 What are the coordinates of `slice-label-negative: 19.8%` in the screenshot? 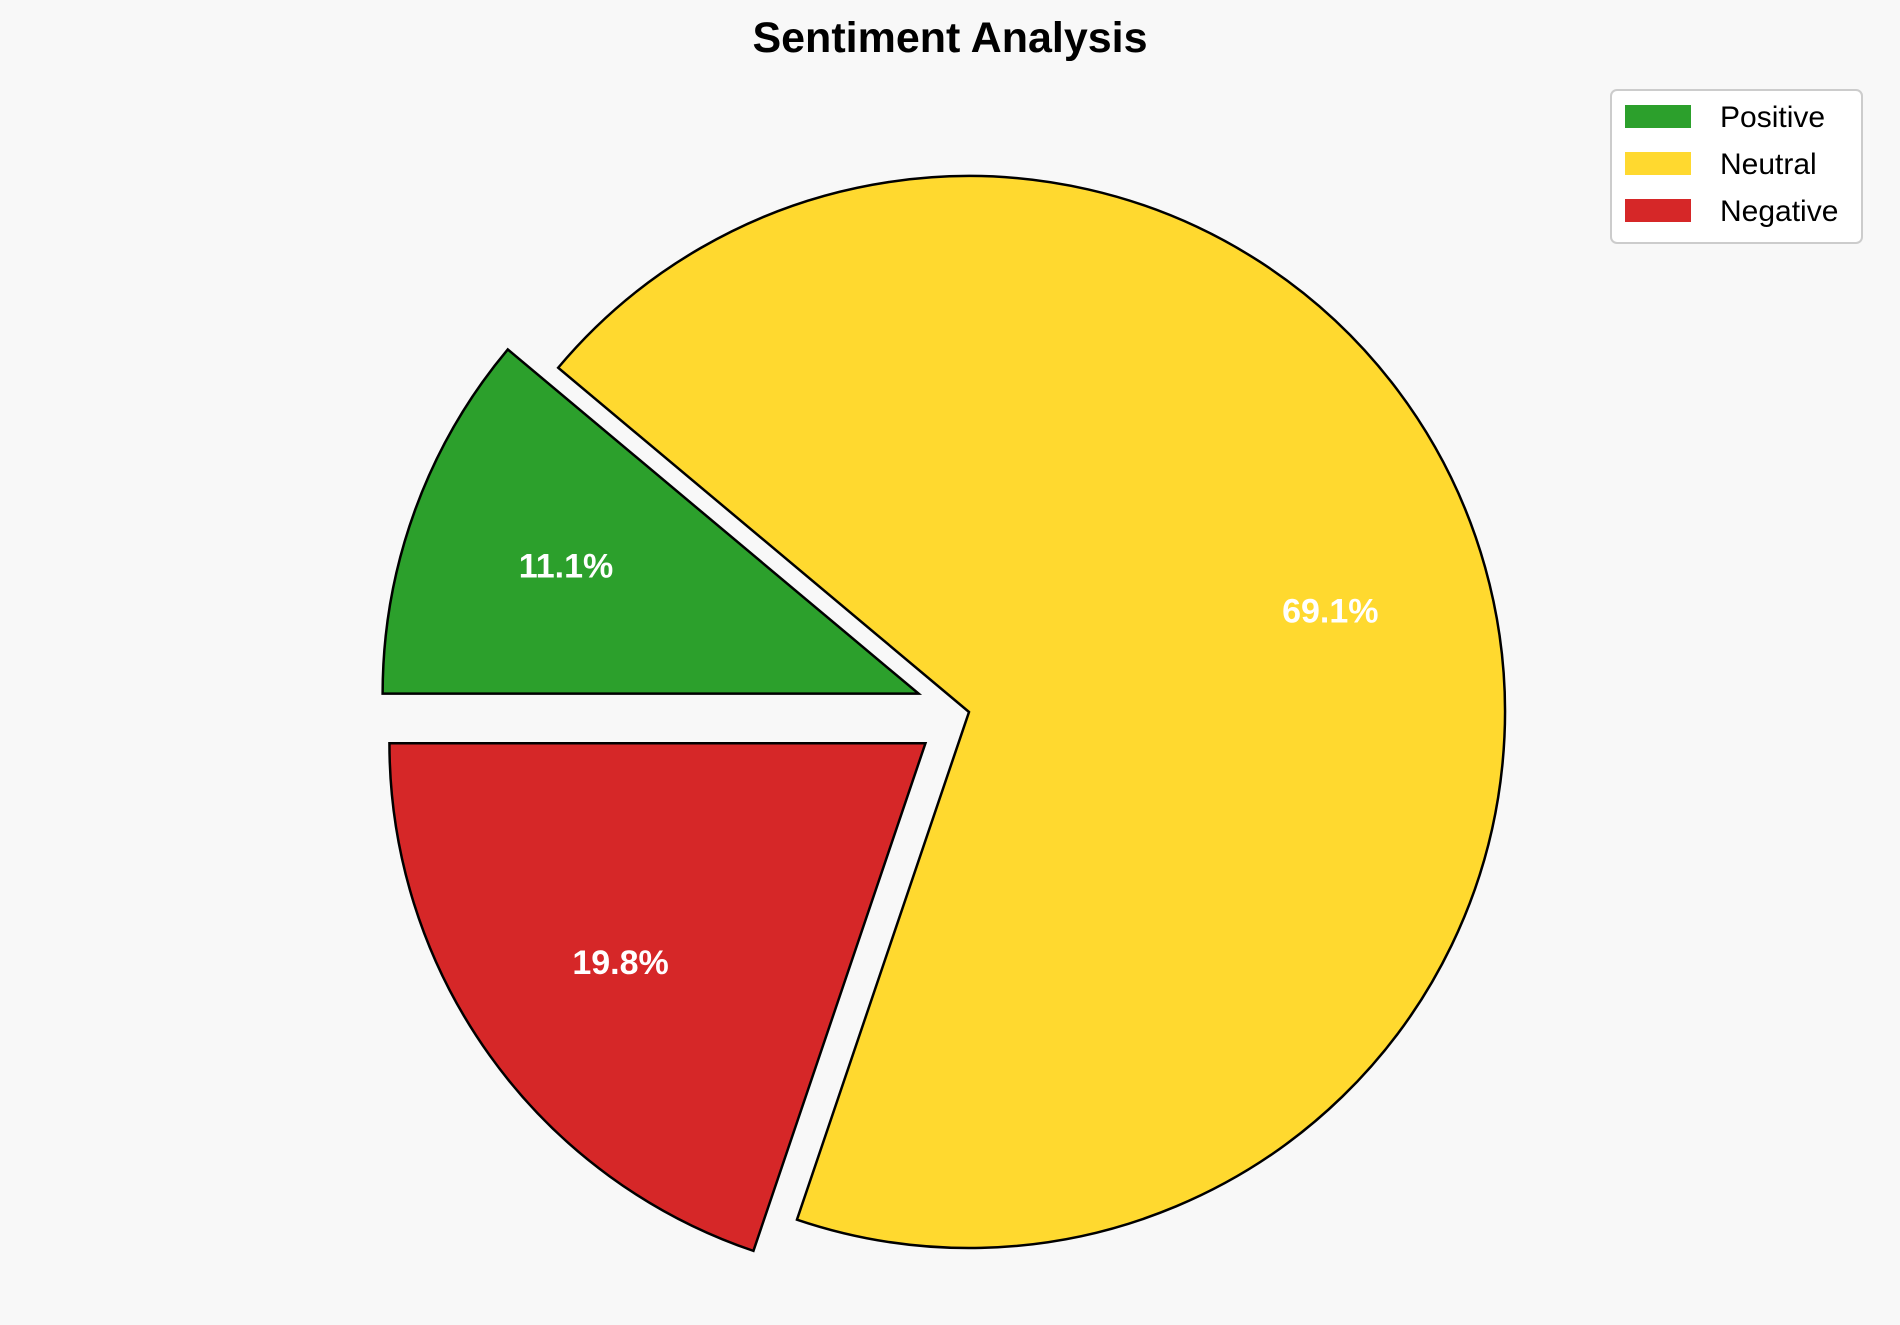 It's located at (620, 963).